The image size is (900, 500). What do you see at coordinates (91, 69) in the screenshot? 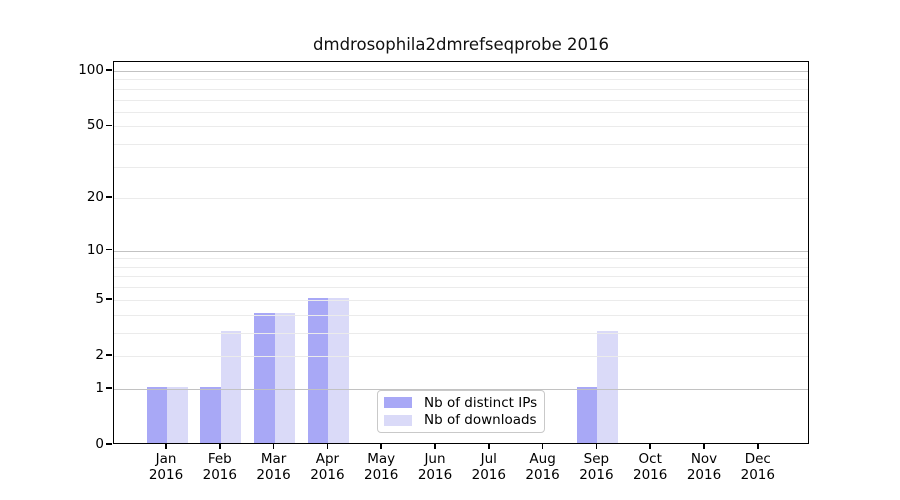
I see `y-tick-label-100: 100` at bounding box center [91, 69].